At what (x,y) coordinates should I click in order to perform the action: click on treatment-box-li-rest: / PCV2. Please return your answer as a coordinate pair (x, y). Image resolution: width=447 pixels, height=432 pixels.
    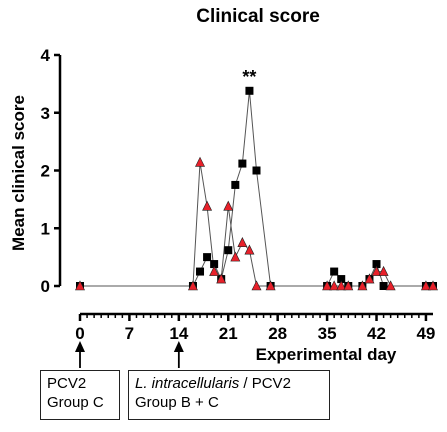
    Looking at the image, I should click on (265, 383).